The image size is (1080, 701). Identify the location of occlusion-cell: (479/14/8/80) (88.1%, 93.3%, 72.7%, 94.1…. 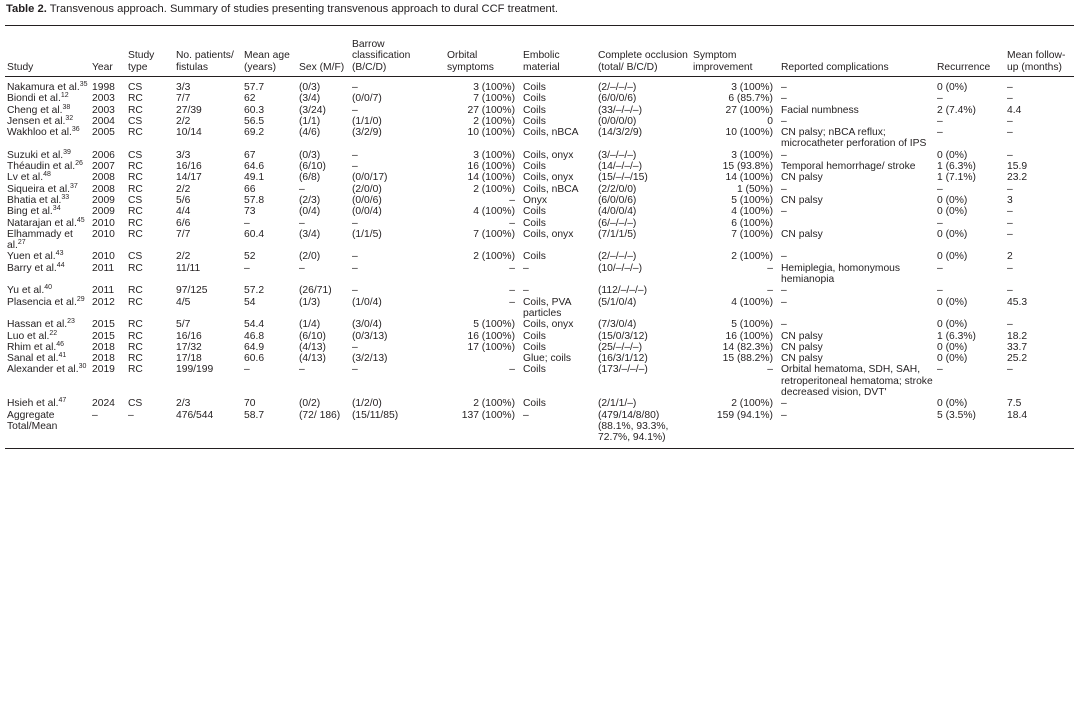
(643, 429).